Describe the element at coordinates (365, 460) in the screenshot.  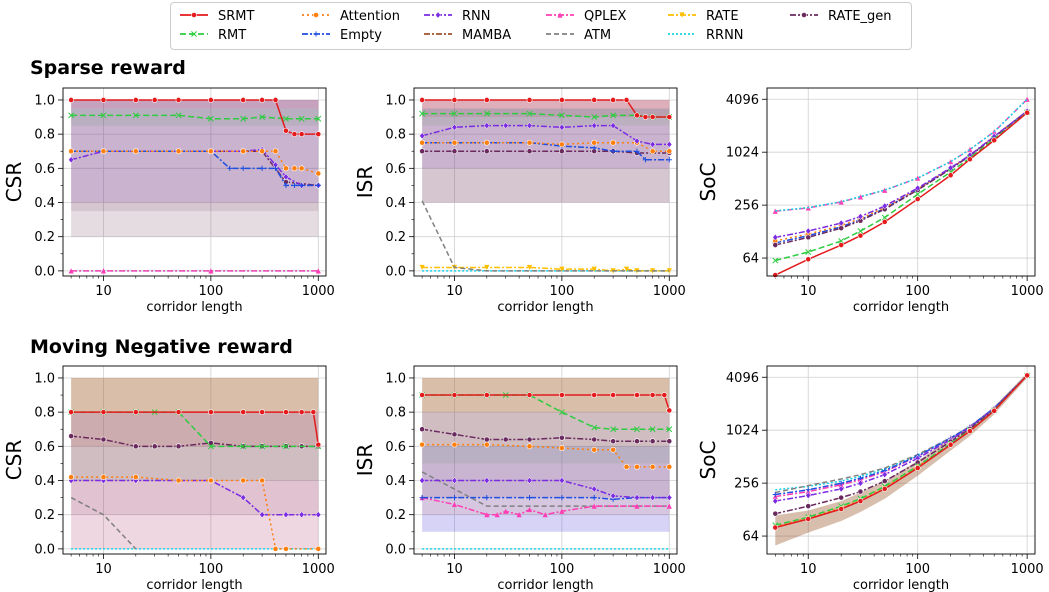
I see `y-axis-label: ISR` at that location.